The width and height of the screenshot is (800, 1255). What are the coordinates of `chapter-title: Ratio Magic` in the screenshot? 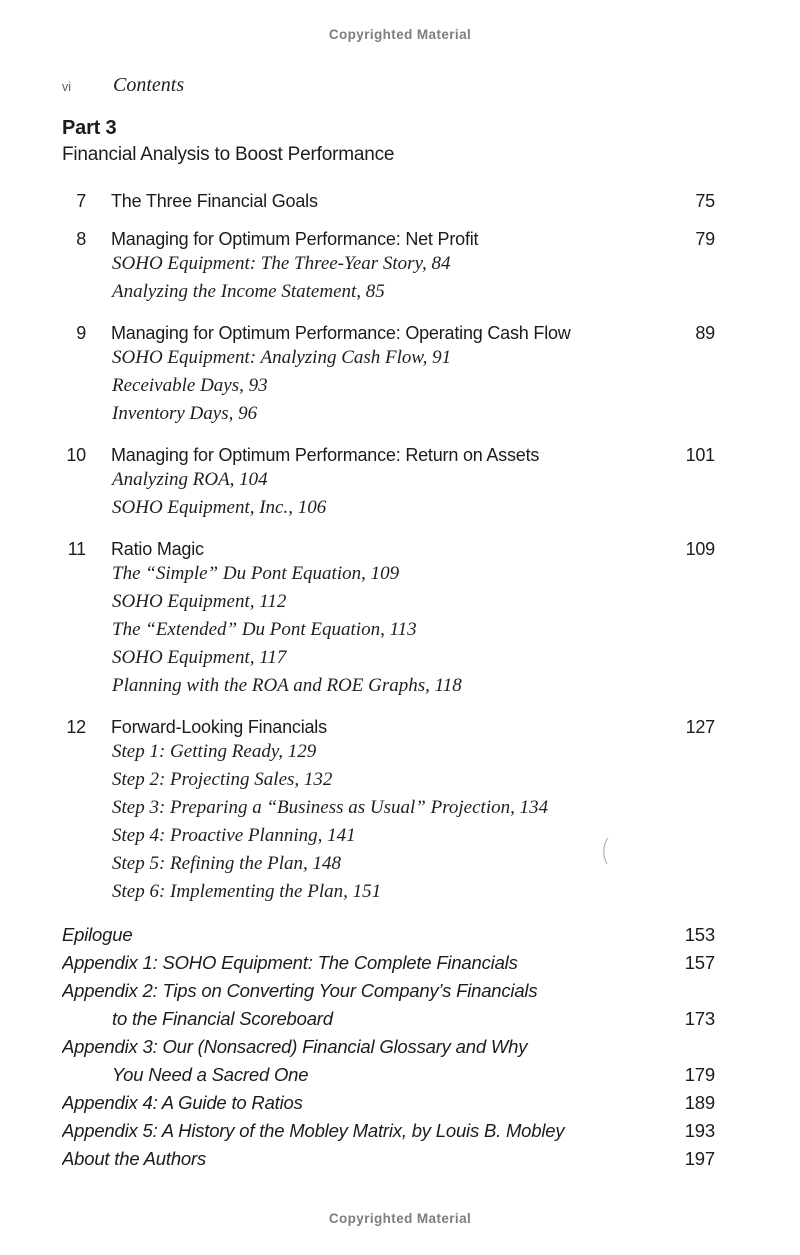 It's located at (157, 549).